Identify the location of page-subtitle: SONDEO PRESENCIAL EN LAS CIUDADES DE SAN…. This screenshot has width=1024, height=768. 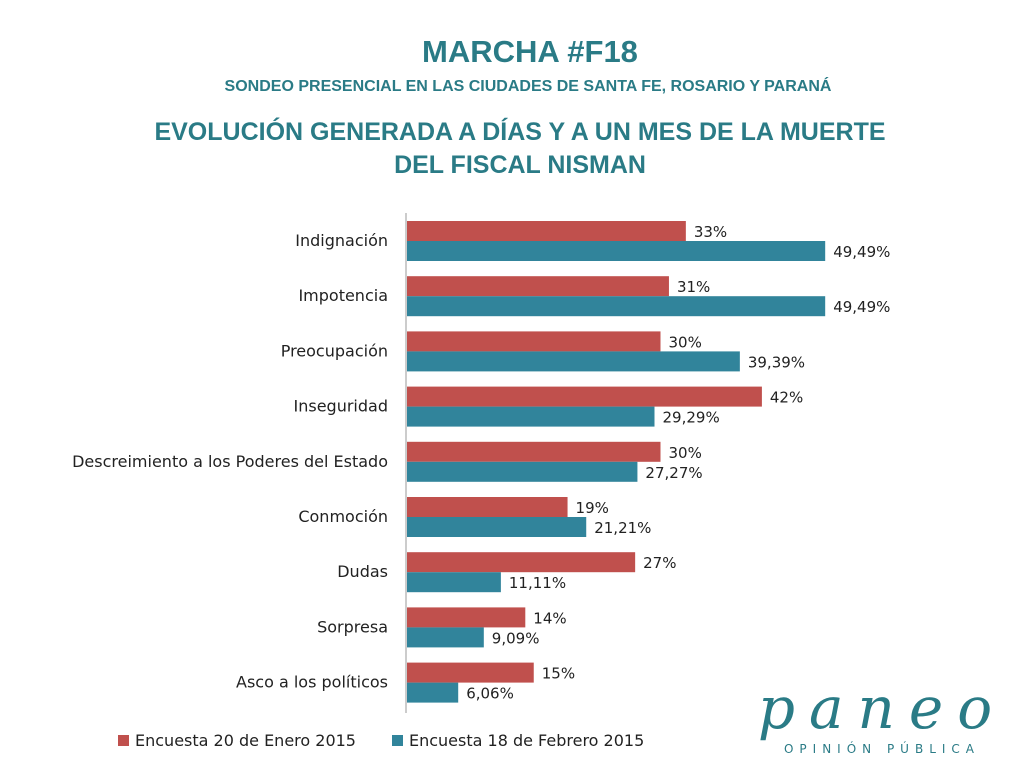
(528, 86).